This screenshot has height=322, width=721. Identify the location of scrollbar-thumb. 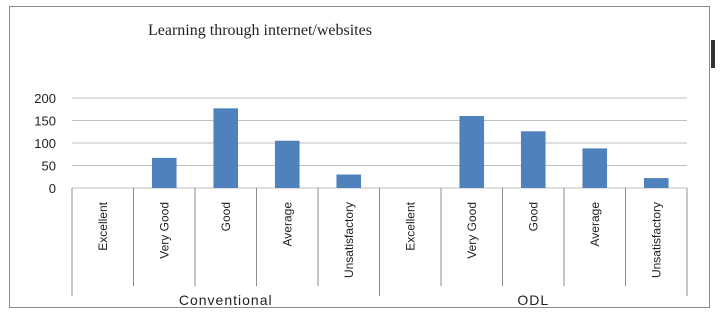
(713, 54).